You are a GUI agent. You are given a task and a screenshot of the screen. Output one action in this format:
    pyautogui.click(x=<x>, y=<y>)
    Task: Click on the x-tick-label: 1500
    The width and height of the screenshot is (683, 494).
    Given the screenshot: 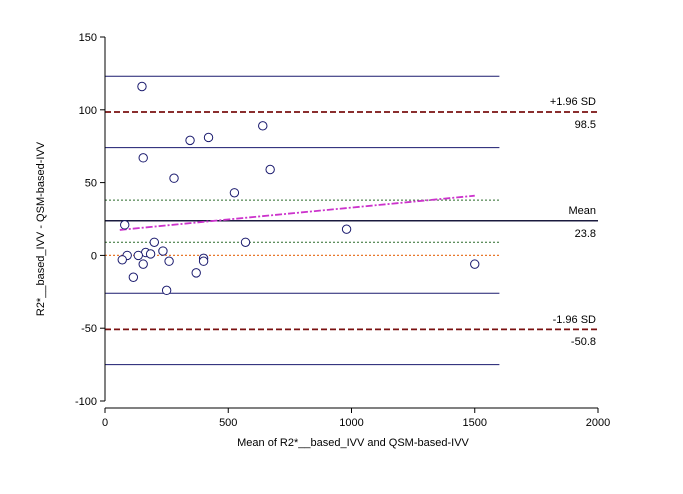 What is the action you would take?
    pyautogui.click(x=475, y=423)
    